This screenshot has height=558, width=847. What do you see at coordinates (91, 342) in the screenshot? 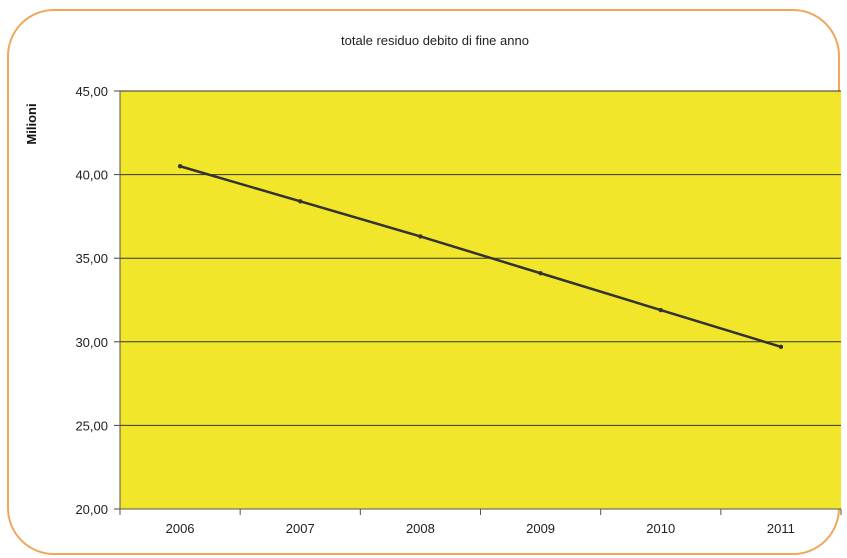
I see `y-tick-label: 30,00` at bounding box center [91, 342].